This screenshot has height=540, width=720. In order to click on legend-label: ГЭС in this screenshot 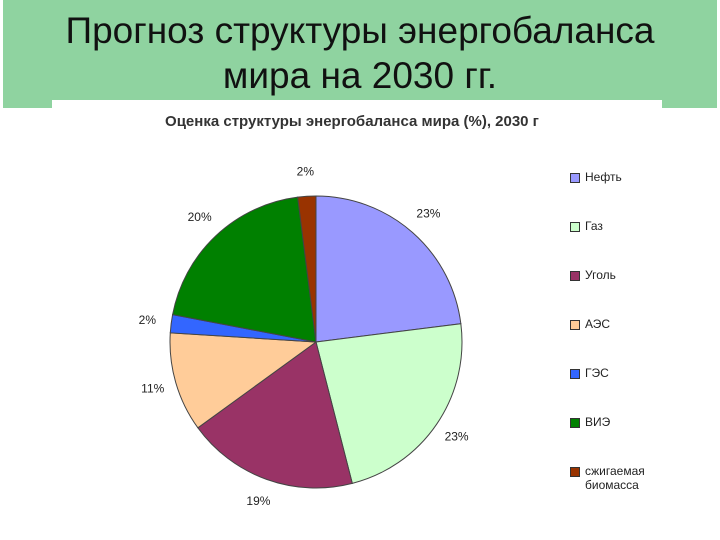, I will do `click(597, 373)`.